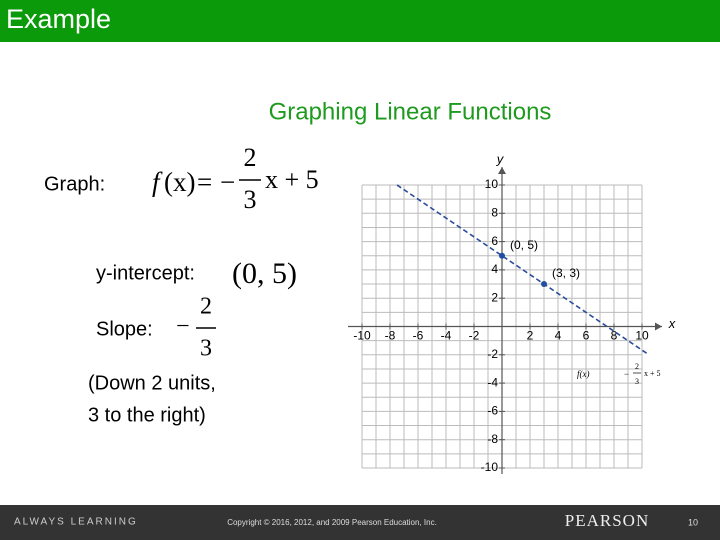 This screenshot has width=720, height=540. What do you see at coordinates (390, 336) in the screenshot?
I see `x-tick-label: -8` at bounding box center [390, 336].